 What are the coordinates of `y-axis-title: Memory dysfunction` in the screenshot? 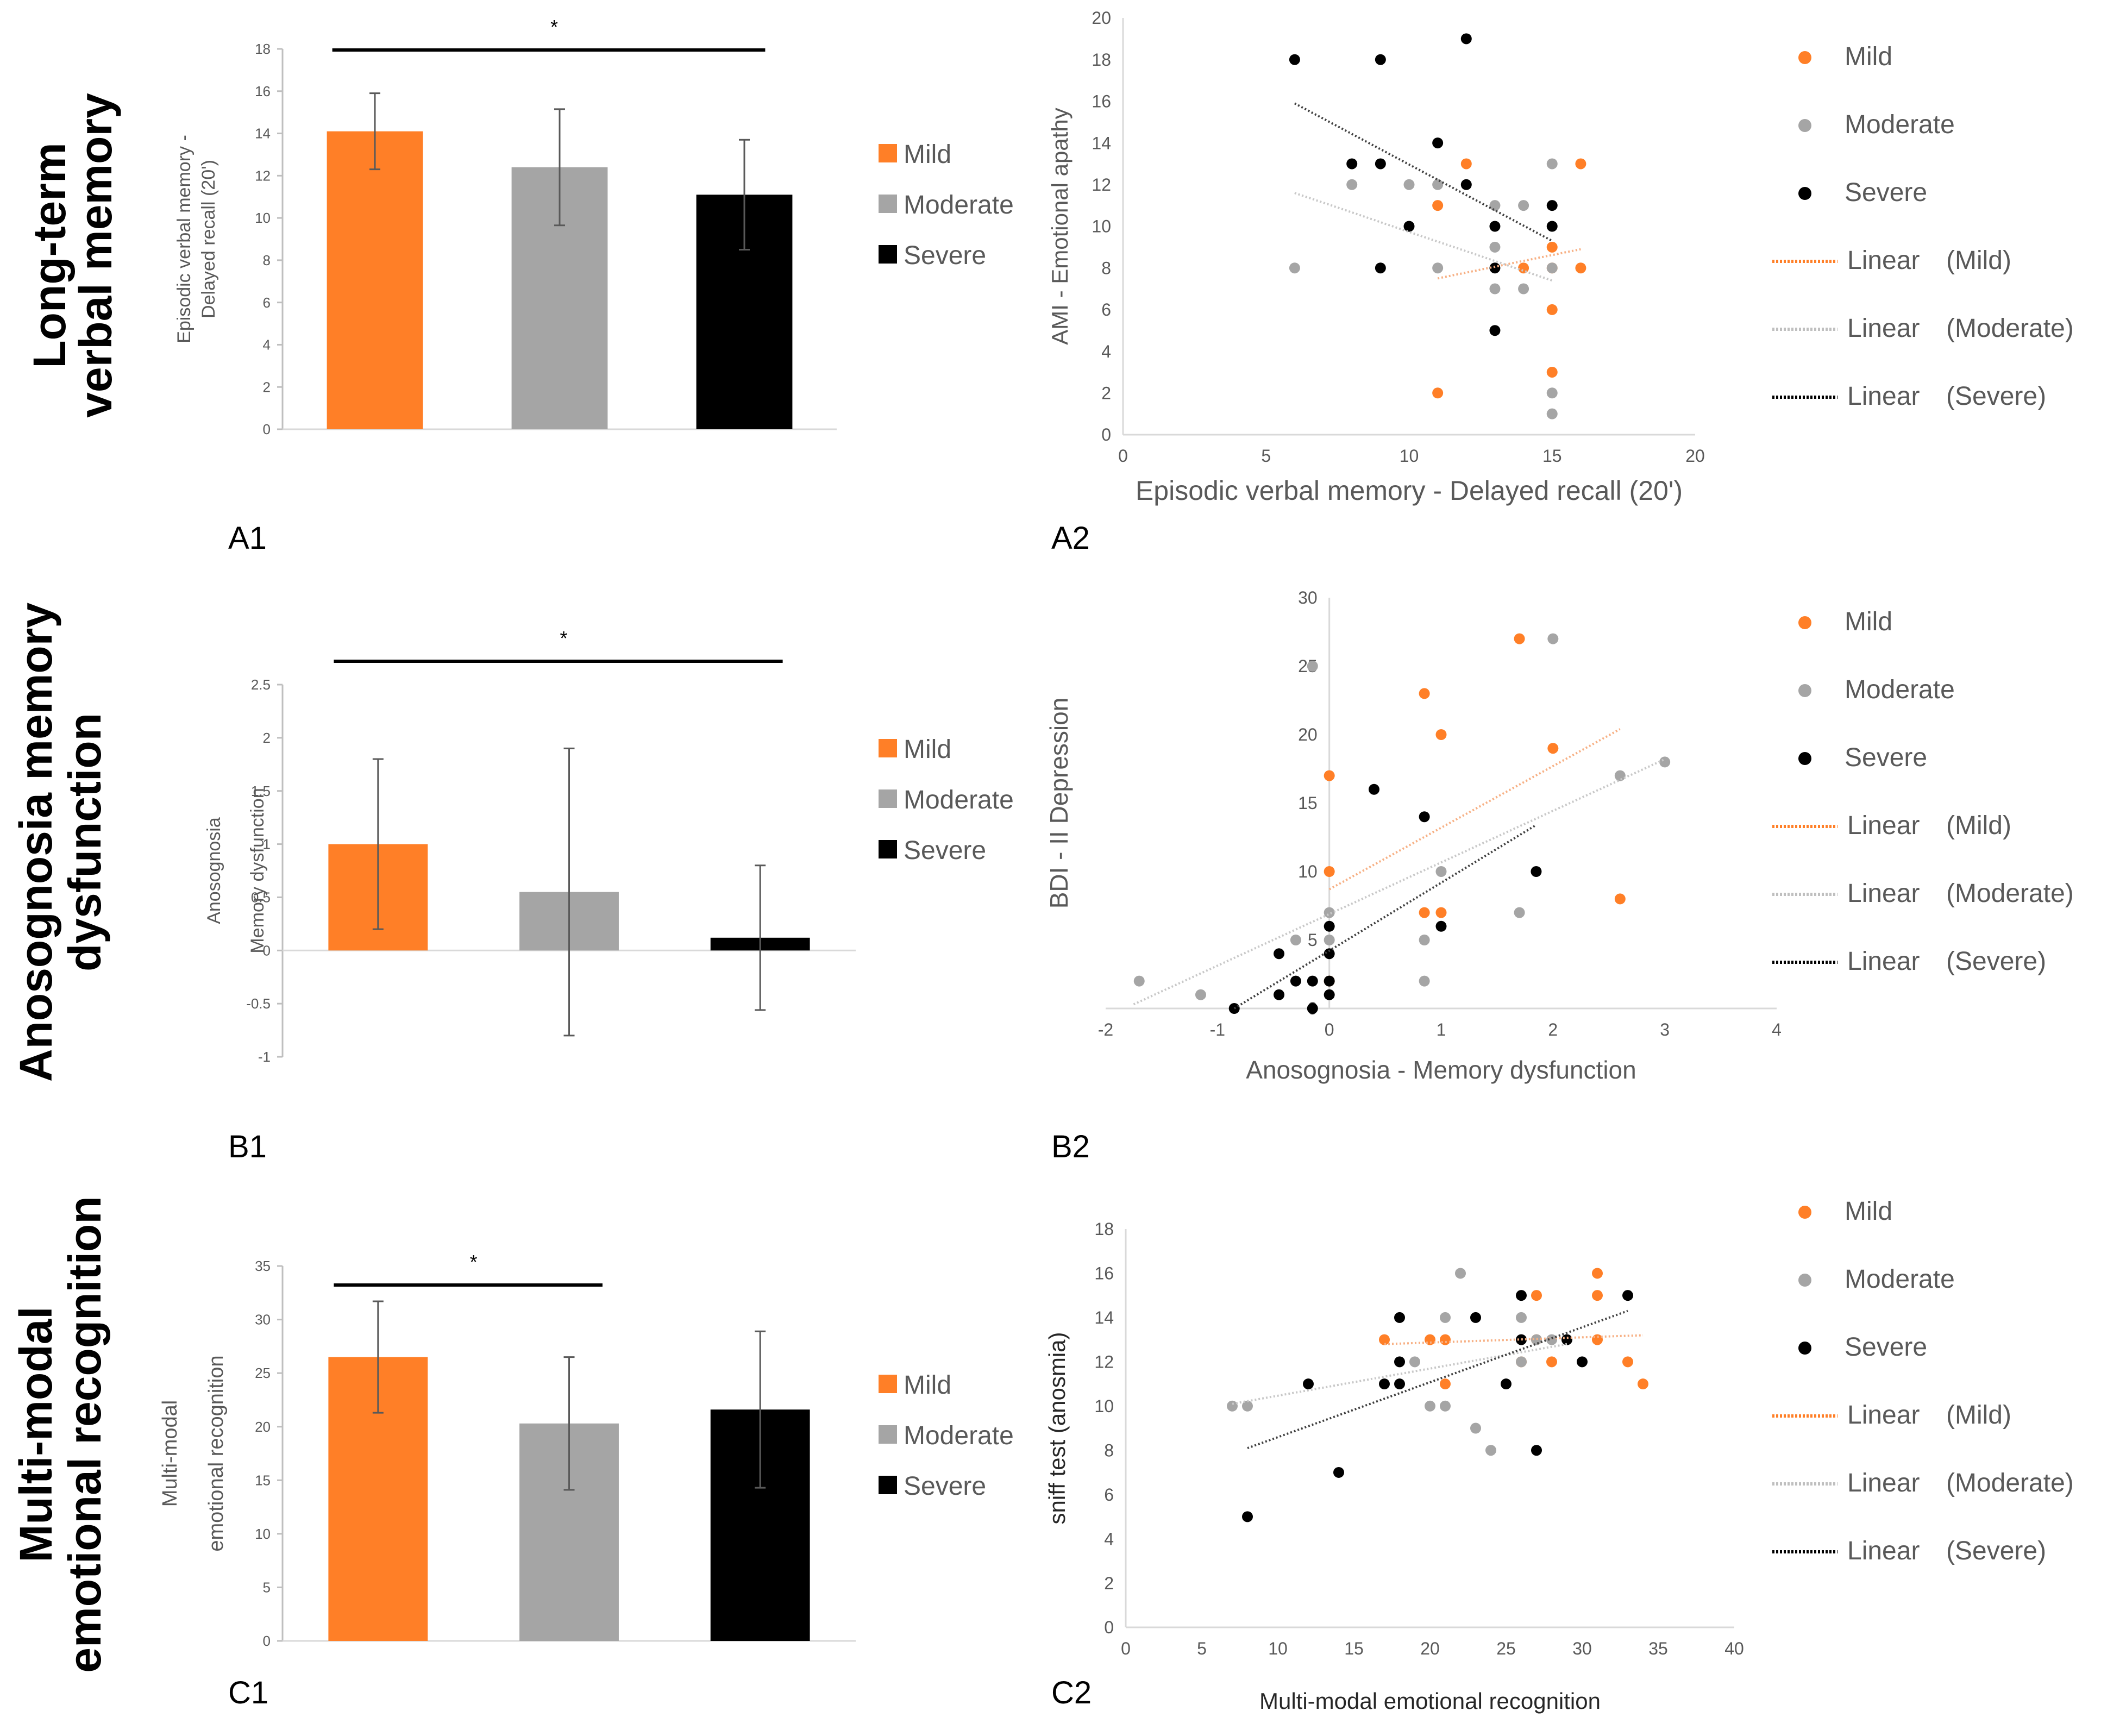 It's located at (257, 870).